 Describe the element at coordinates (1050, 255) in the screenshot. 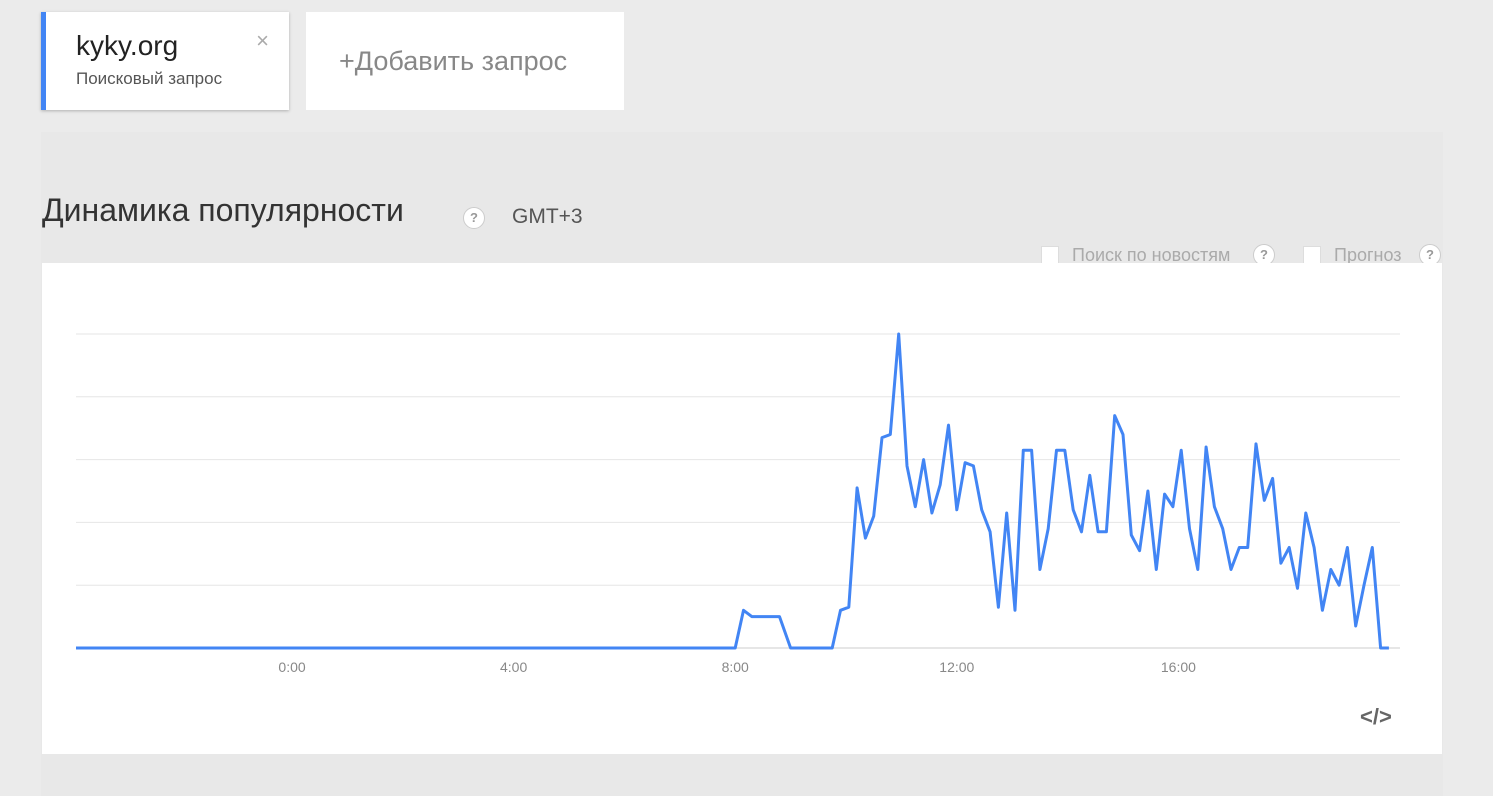

I see `news-search-checkbox` at that location.